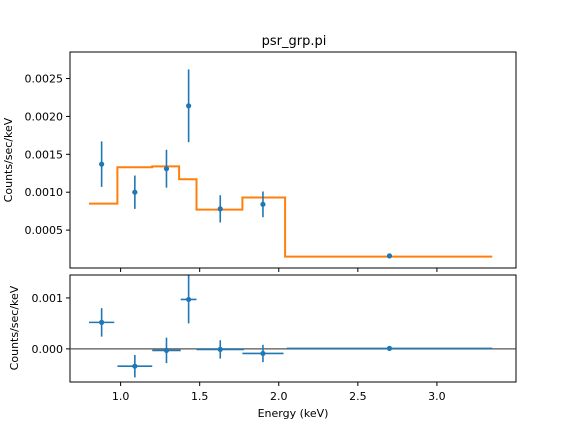 The image size is (574, 431). Describe the element at coordinates (121, 396) in the screenshot. I see `x-tick-label: 1.0` at that location.